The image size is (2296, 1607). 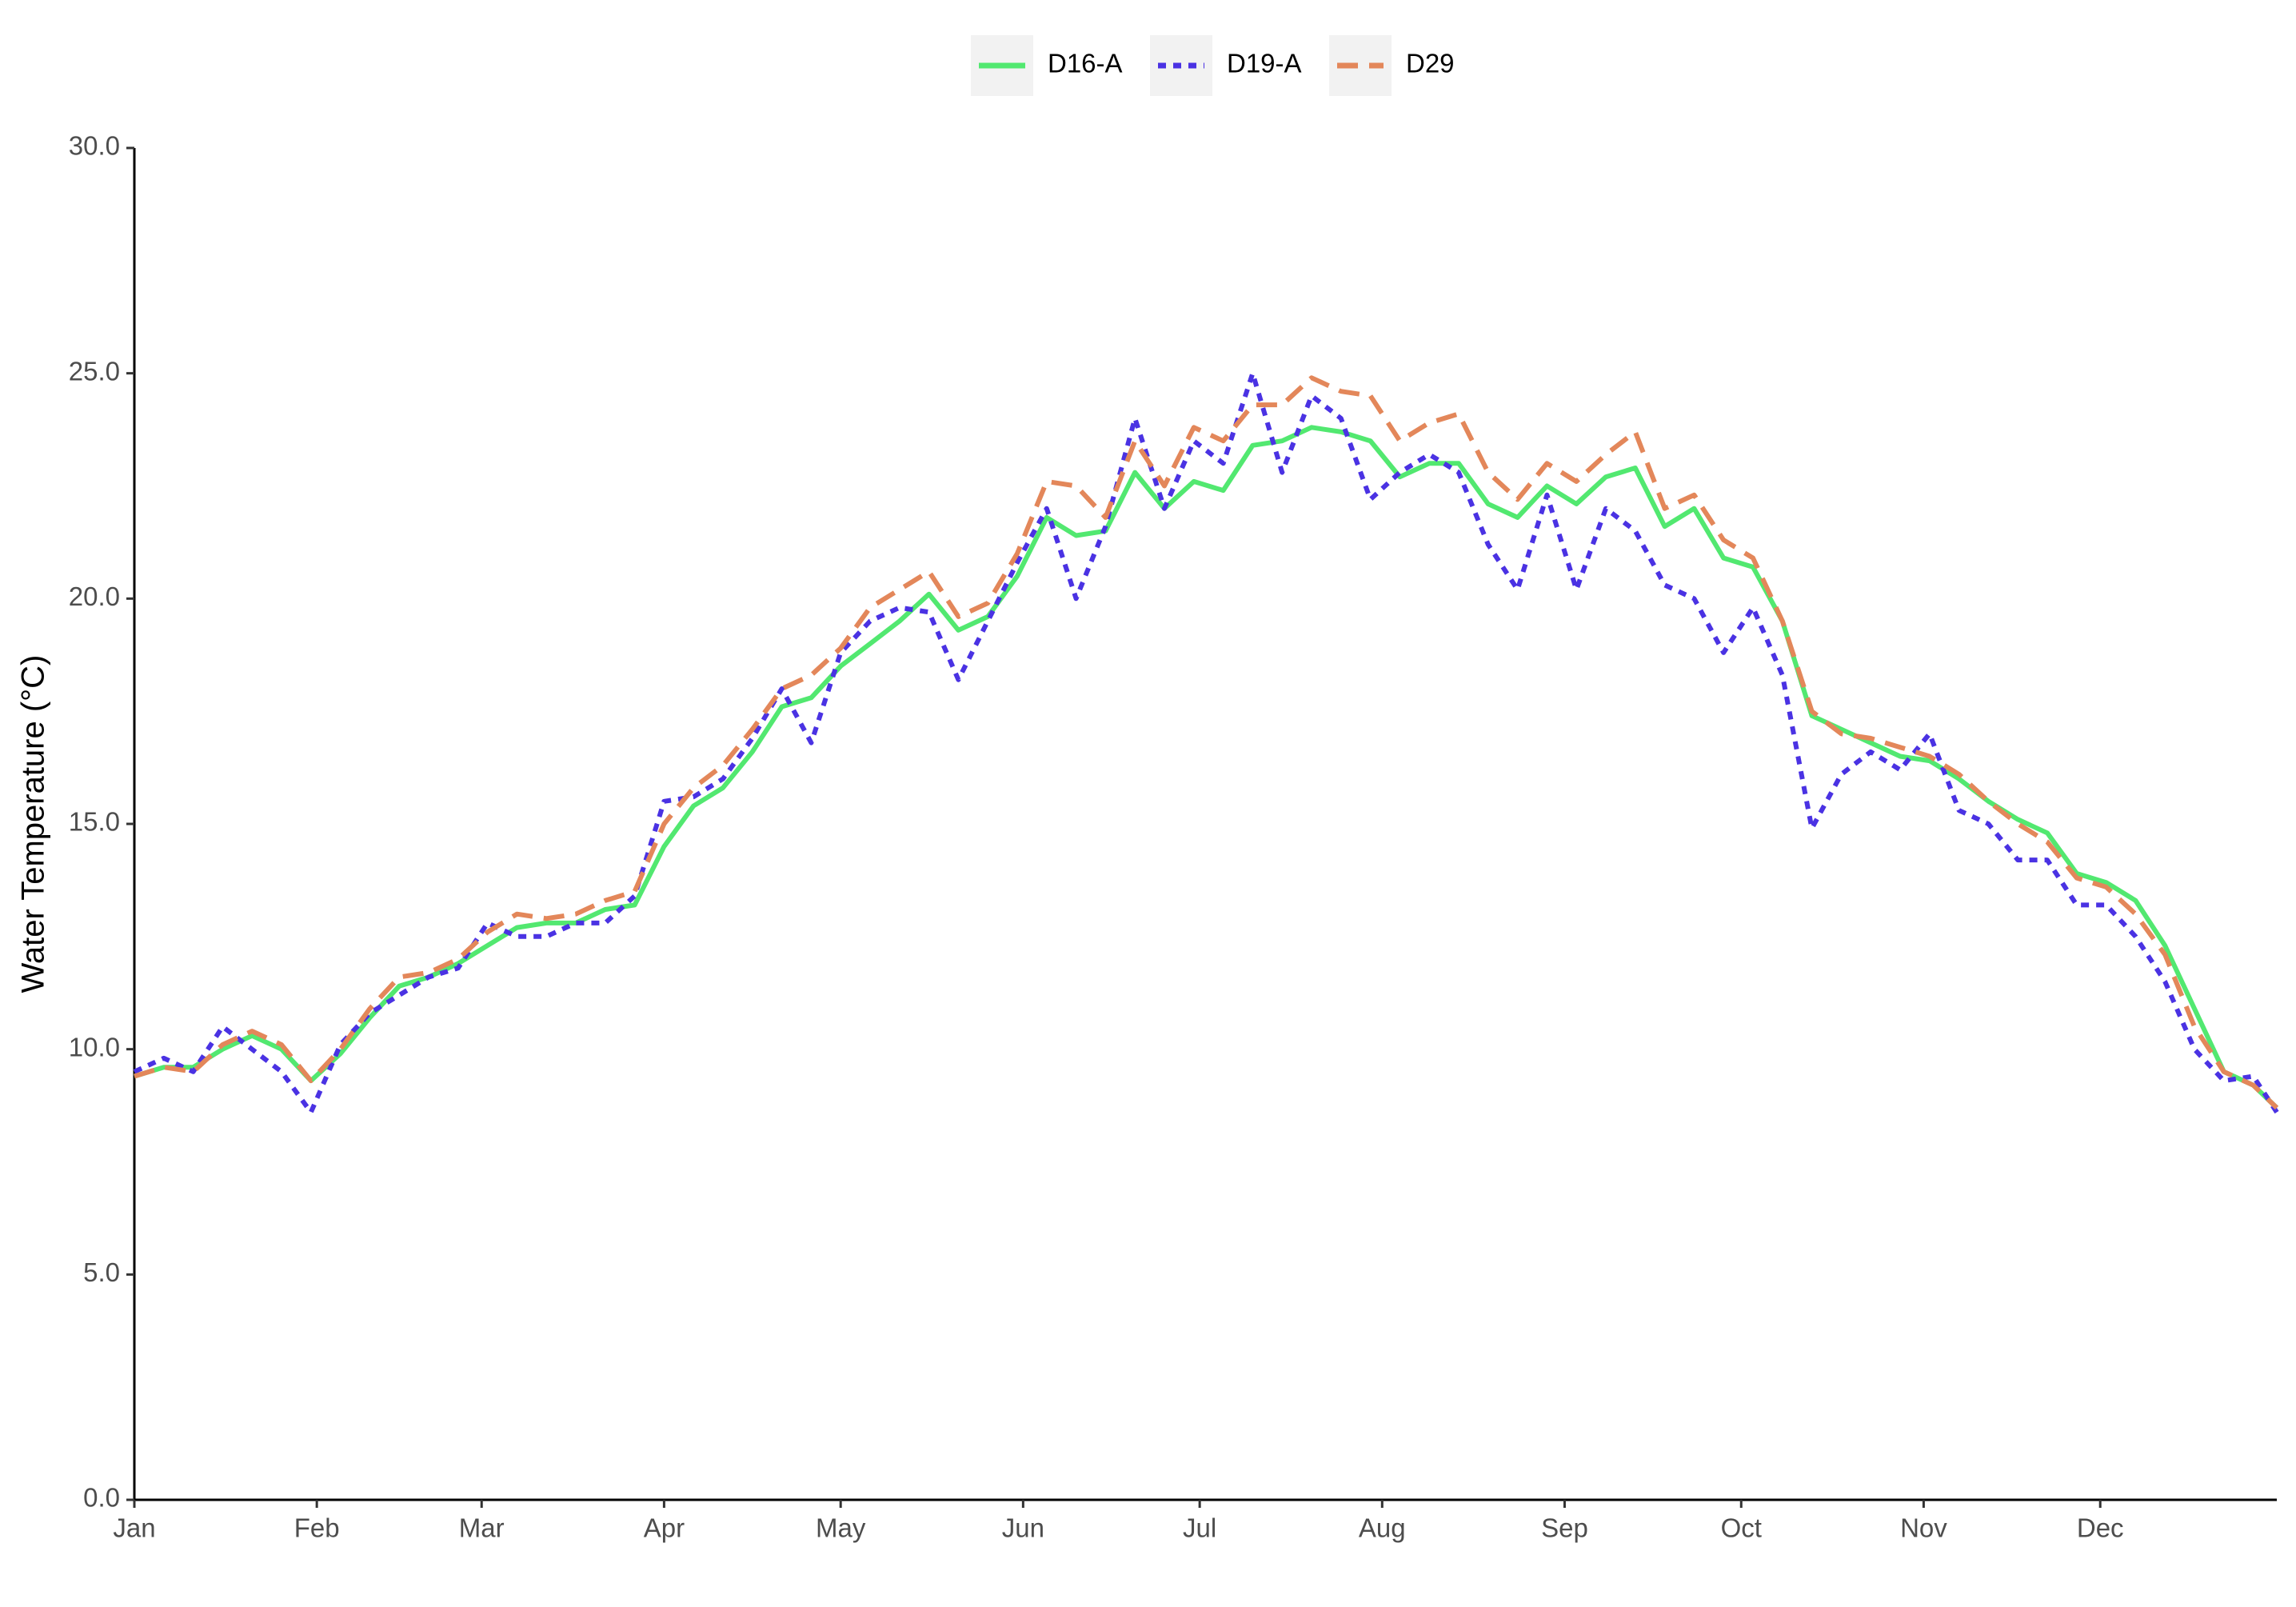 I want to click on x-tick-label: Nov, so click(x=1923, y=1528).